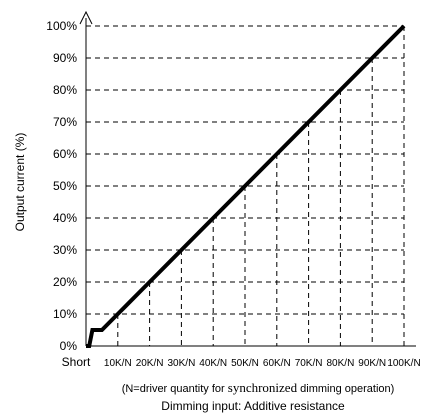 This screenshot has width=435, height=418. I want to click on y-tick-label: 100%, so click(61, 26).